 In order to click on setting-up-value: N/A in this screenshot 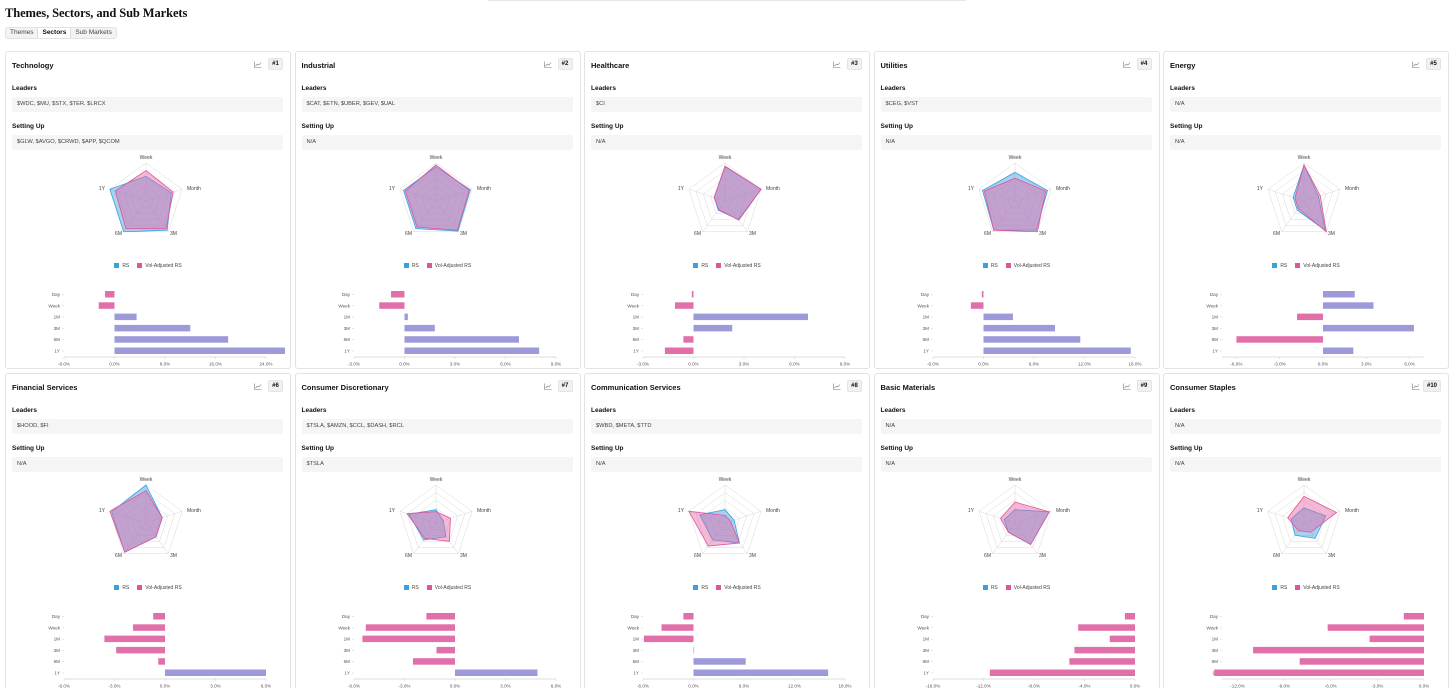, I will do `click(437, 142)`.